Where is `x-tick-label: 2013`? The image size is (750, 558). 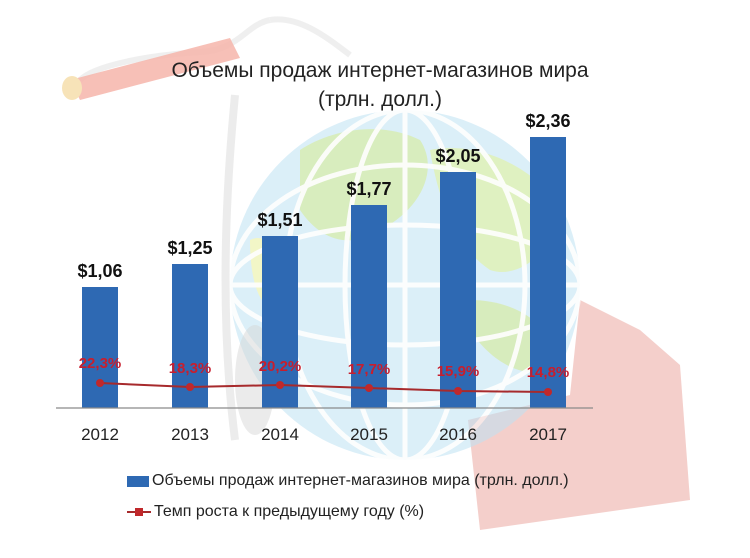 x-tick-label: 2013 is located at coordinates (190, 434).